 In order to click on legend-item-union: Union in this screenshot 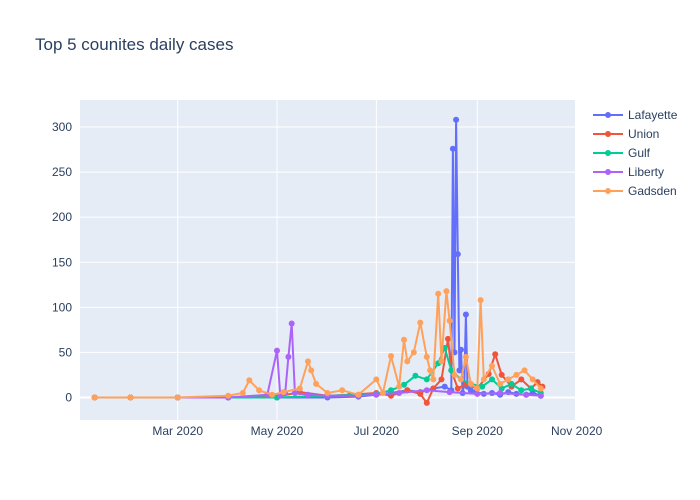, I will do `click(626, 134)`.